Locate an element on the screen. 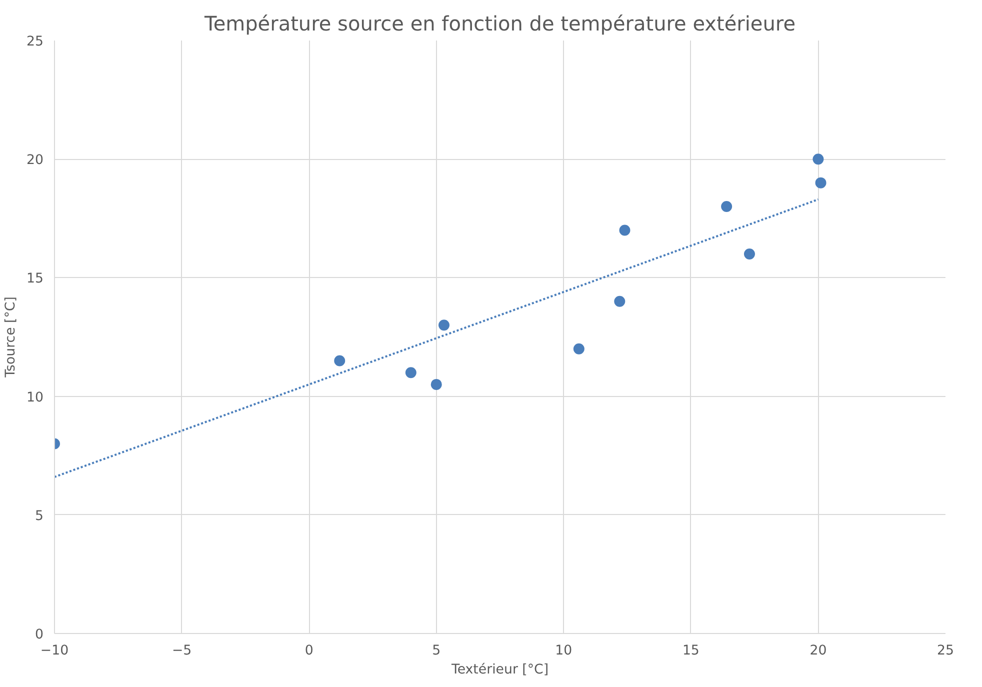 The width and height of the screenshot is (982, 687). x-tick-label: 0 is located at coordinates (309, 651).